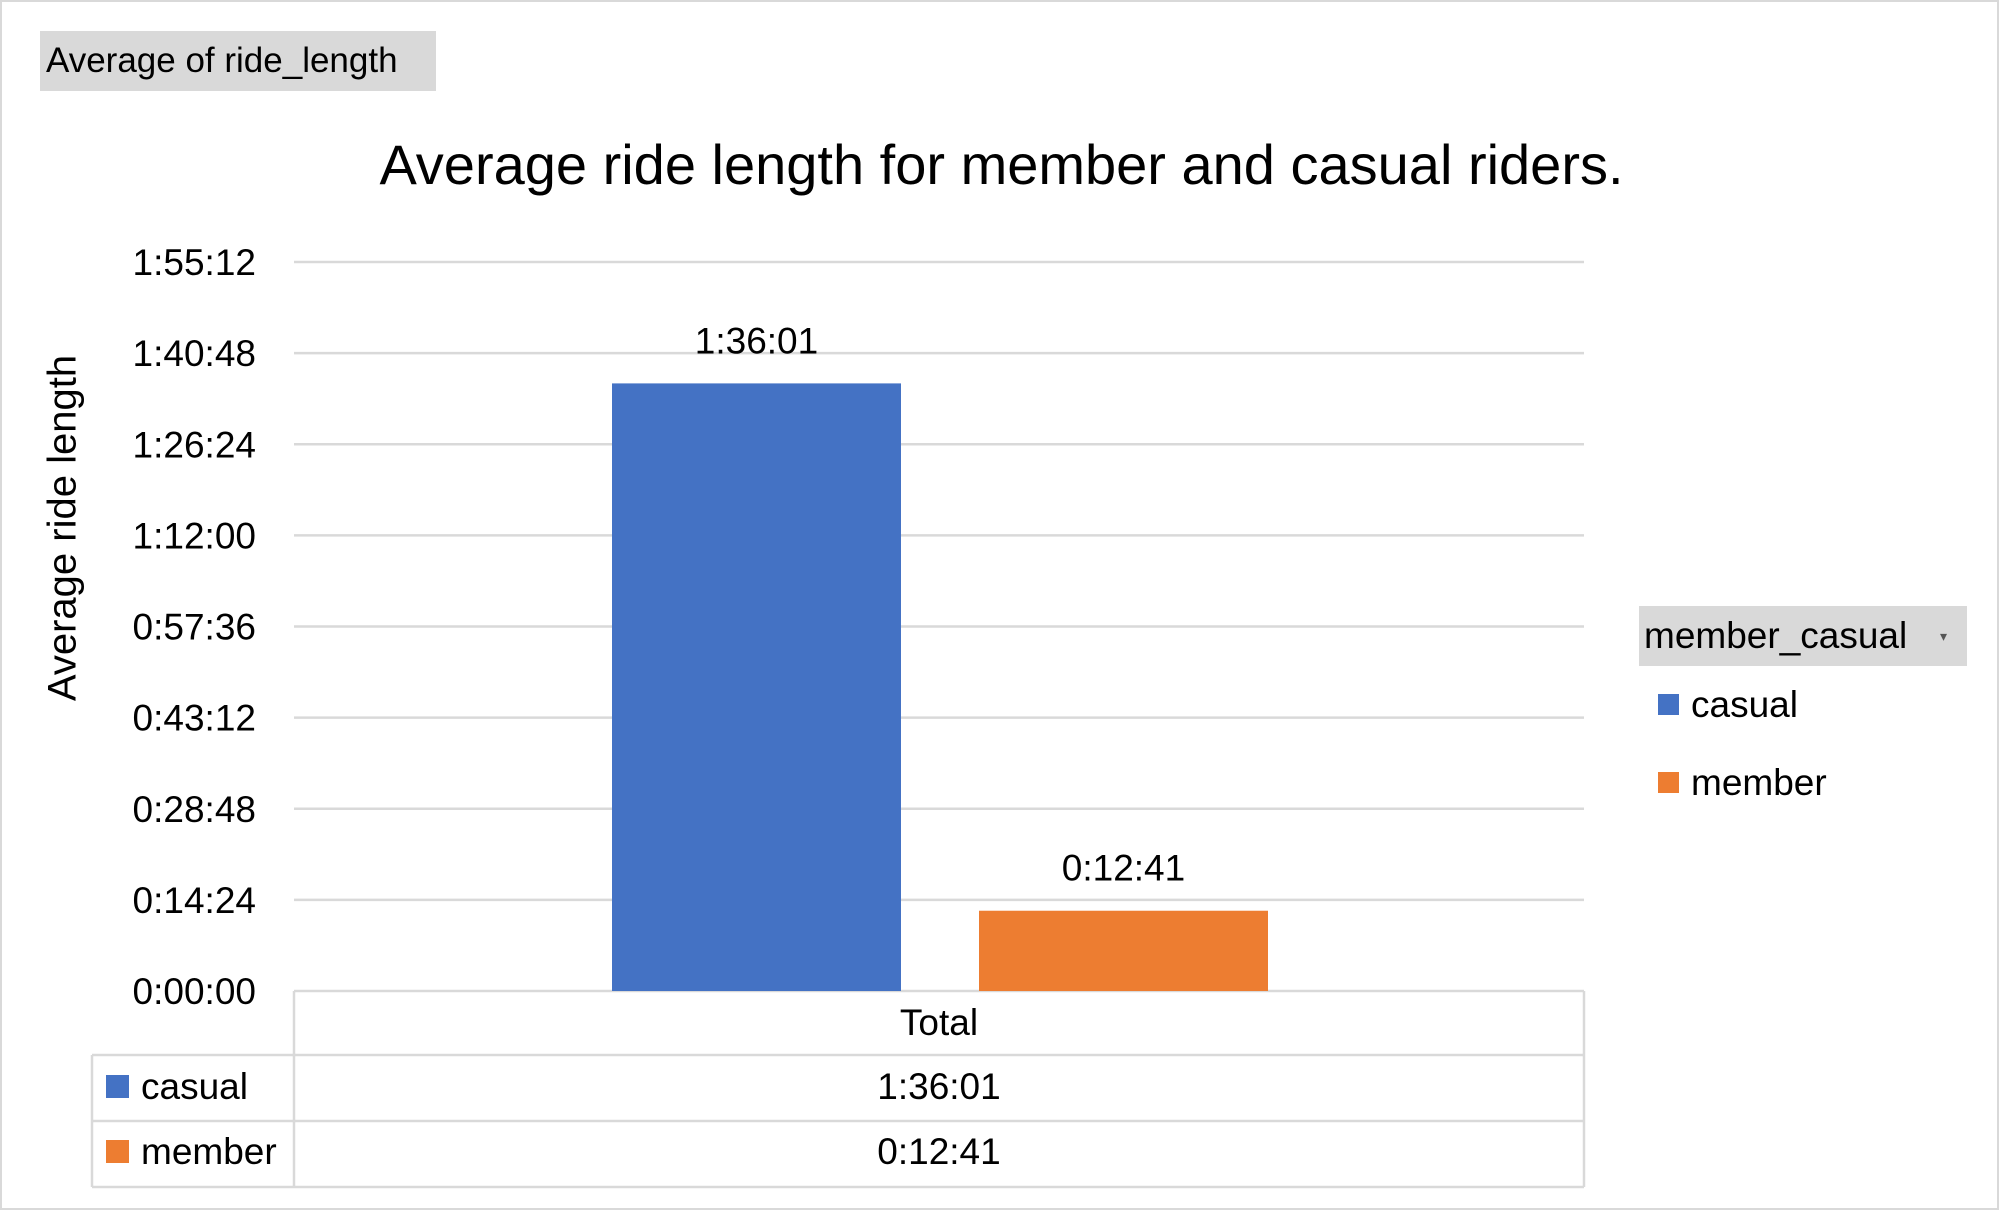 The height and width of the screenshot is (1212, 1999). What do you see at coordinates (194, 262) in the screenshot?
I see `y-tick-label: 1:55:12` at bounding box center [194, 262].